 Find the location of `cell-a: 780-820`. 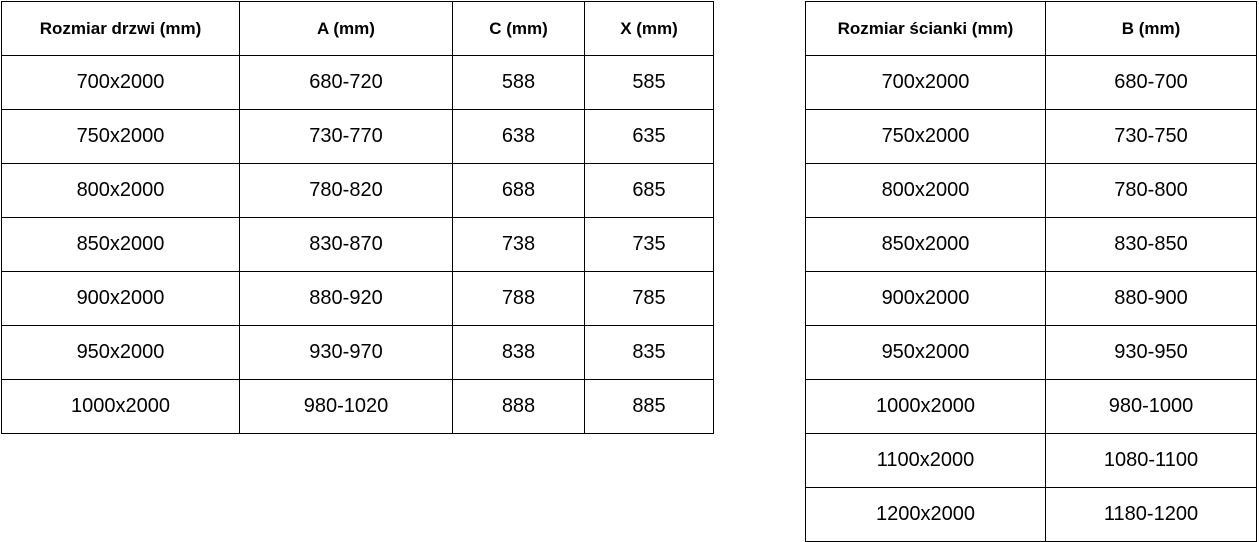

cell-a: 780-820 is located at coordinates (346, 190).